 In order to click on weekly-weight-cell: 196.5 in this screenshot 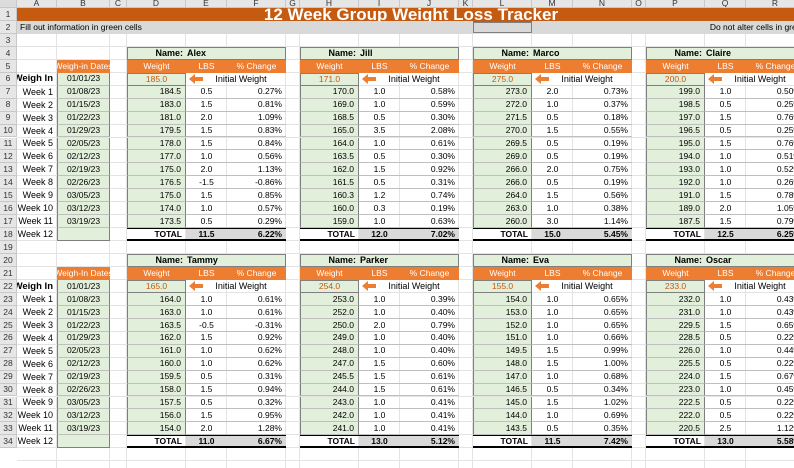, I will do `click(675, 131)`.